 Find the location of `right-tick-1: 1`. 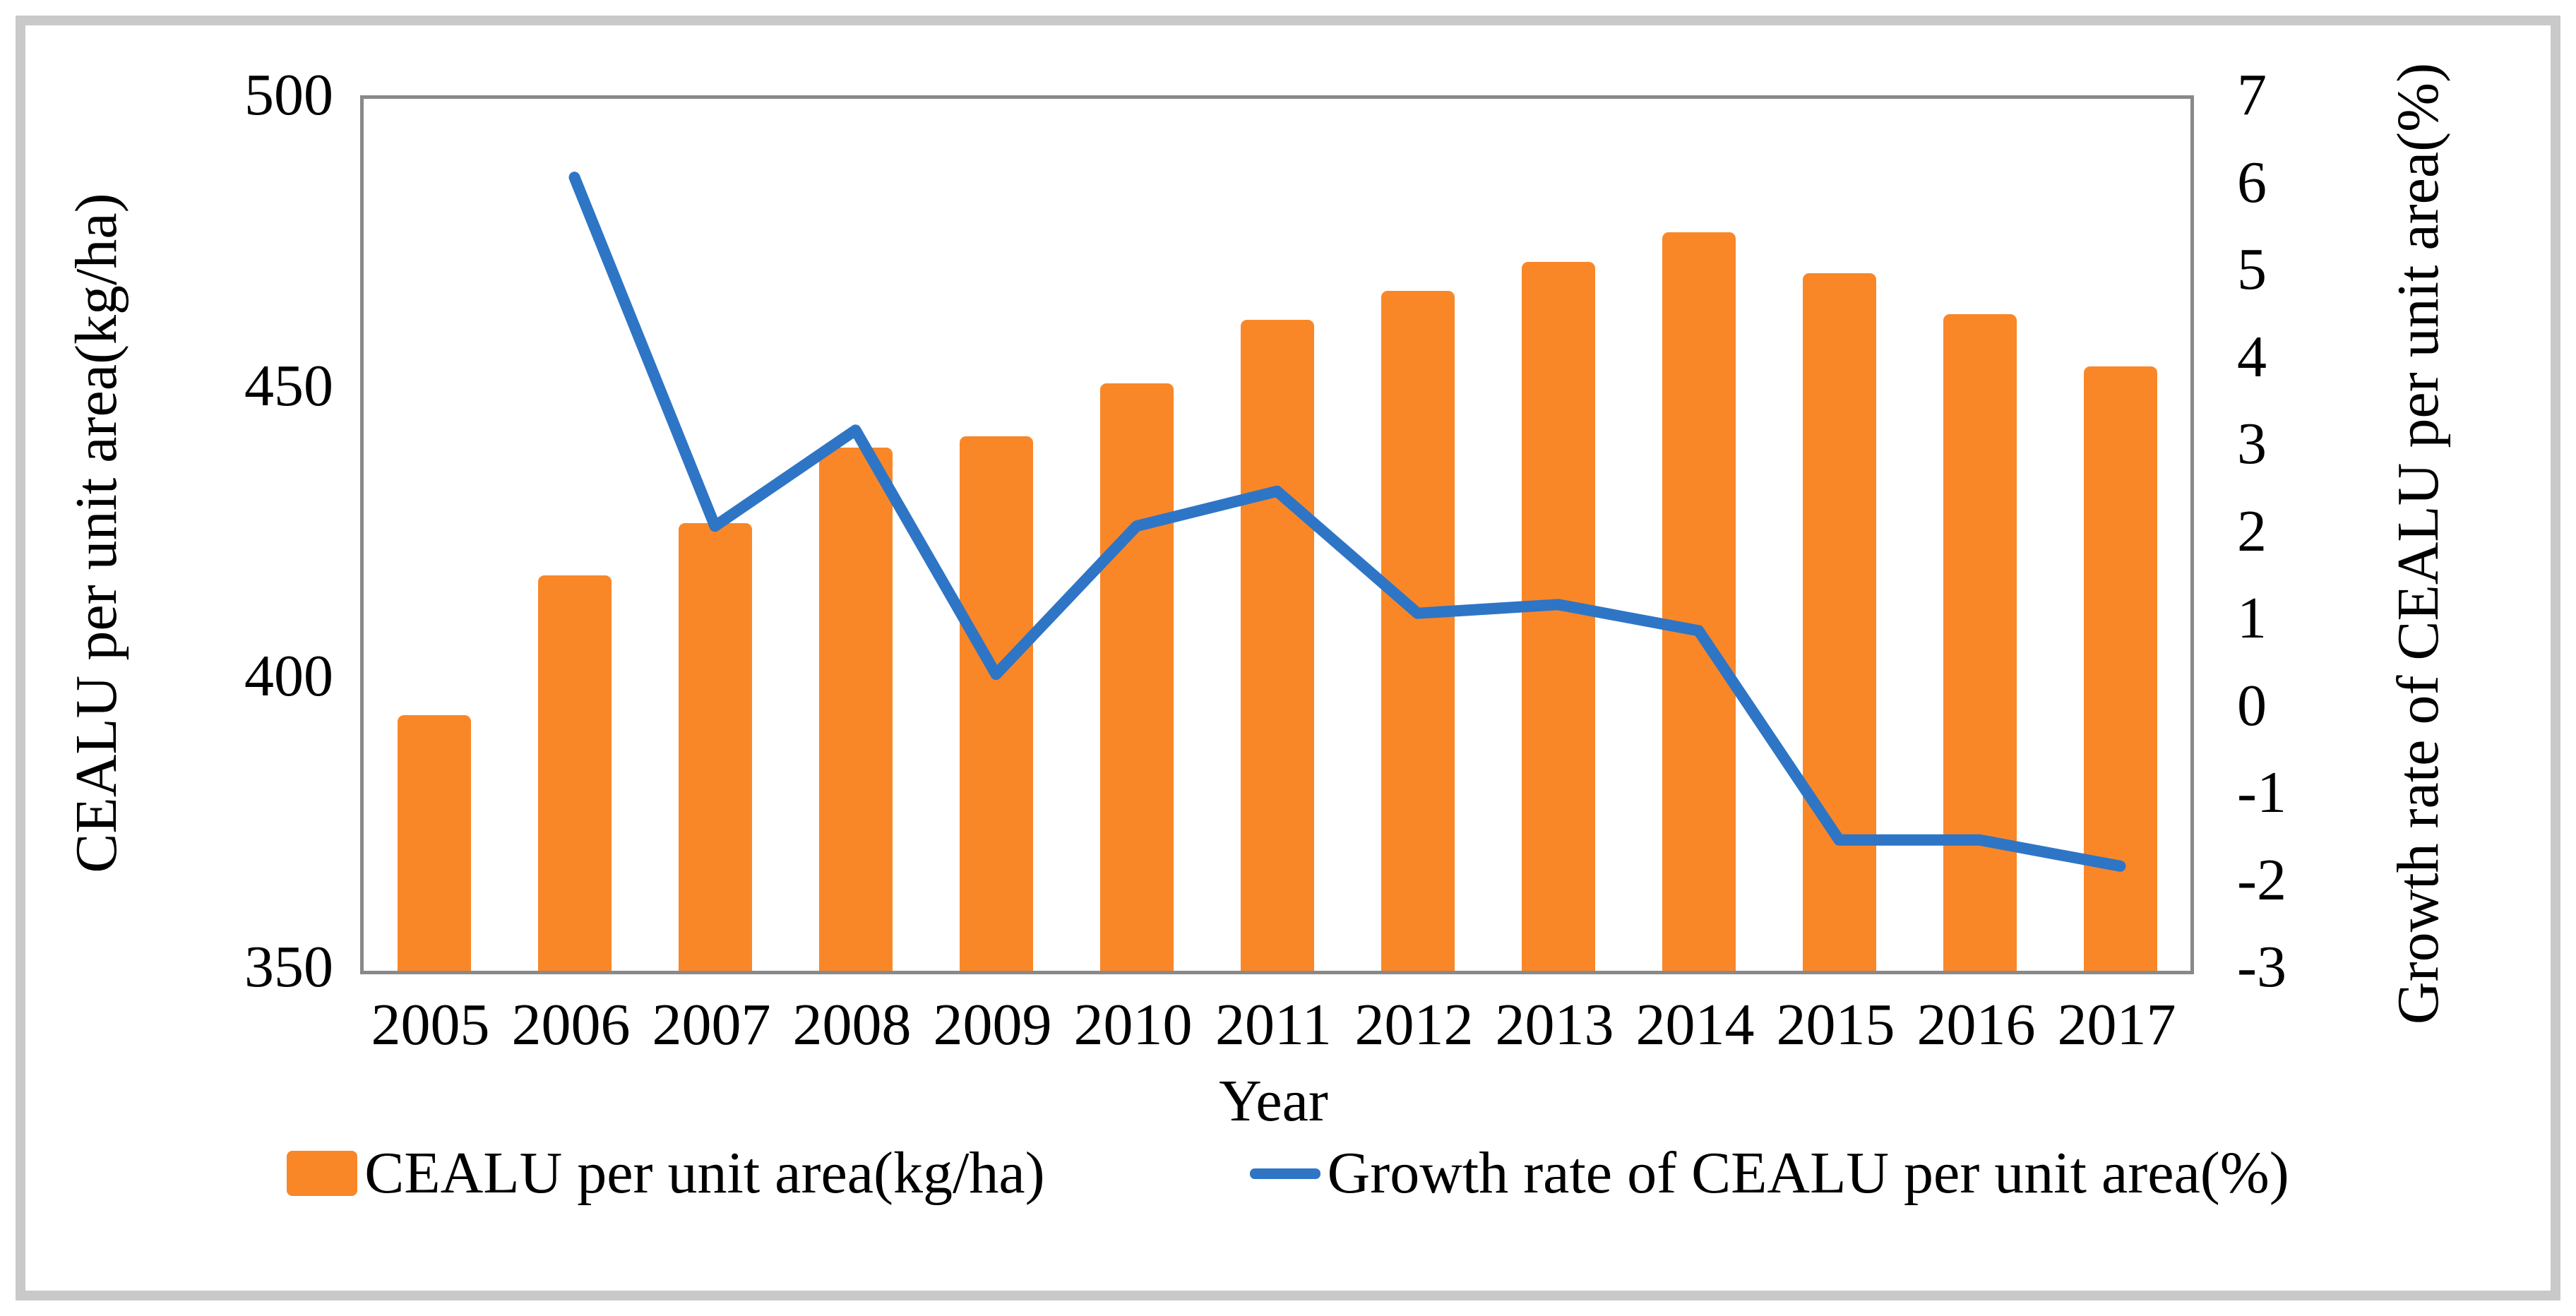

right-tick-1: 1 is located at coordinates (2252, 618).